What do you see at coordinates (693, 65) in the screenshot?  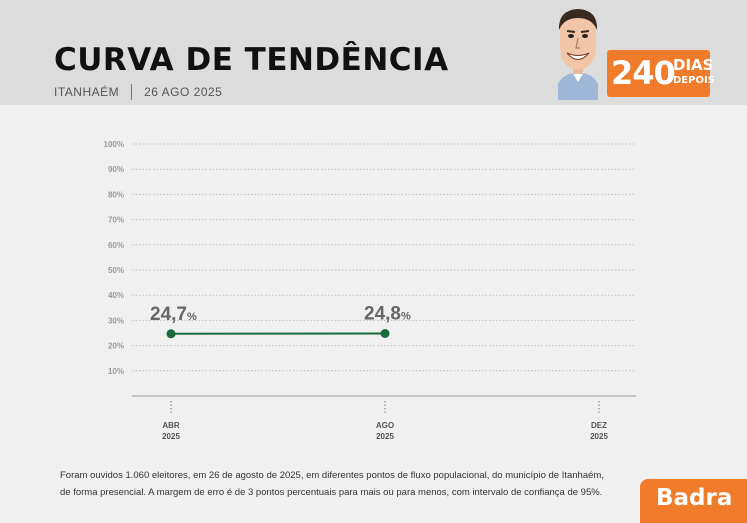 I see `badge-word-dias: DIAS` at bounding box center [693, 65].